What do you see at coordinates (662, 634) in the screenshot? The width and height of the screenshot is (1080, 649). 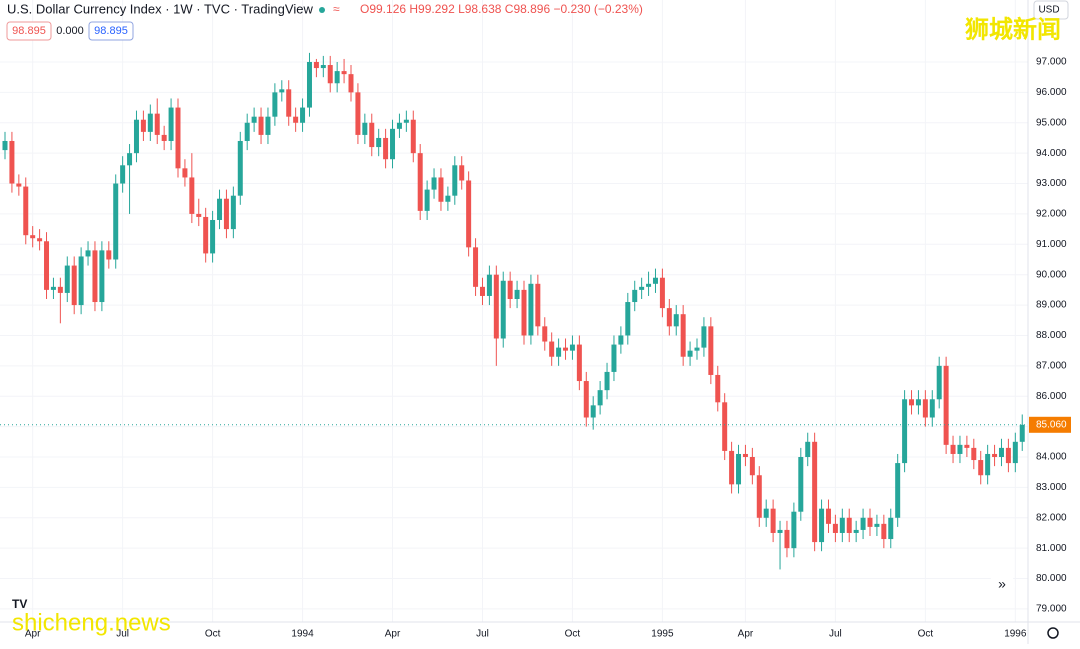 I see `x-tick-label: 1995` at bounding box center [662, 634].